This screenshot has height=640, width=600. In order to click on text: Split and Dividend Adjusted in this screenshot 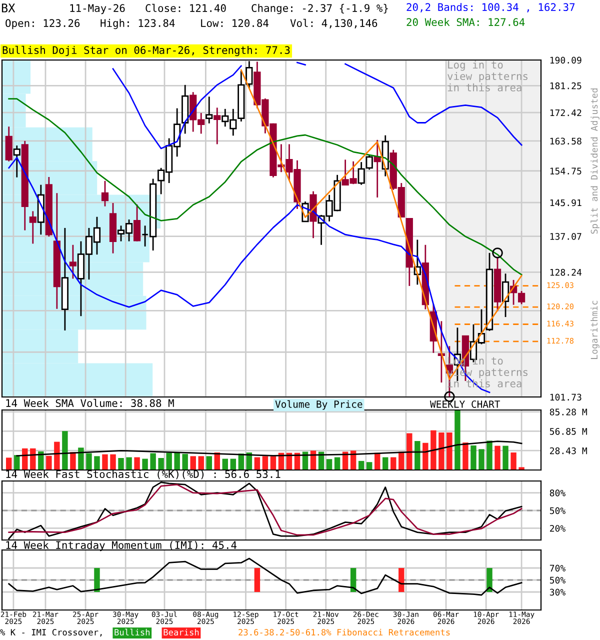, I will do `click(595, 161)`.